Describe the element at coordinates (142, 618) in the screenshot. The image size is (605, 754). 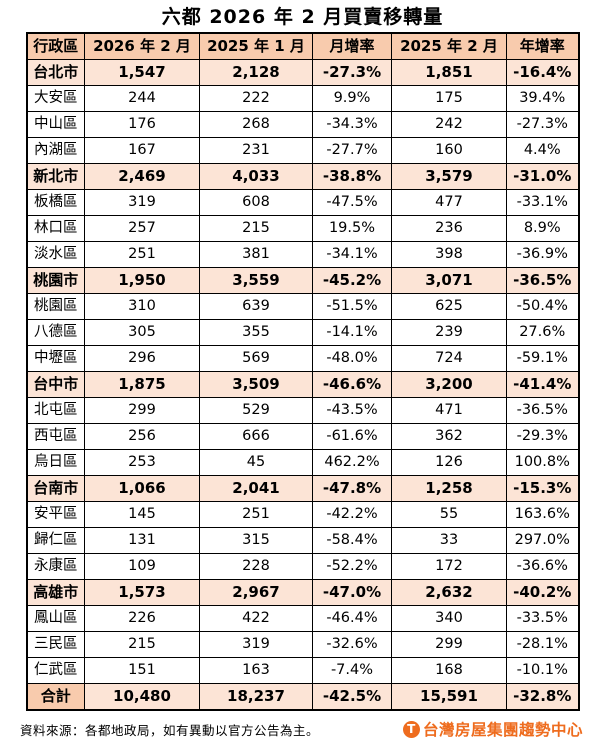
I see `value-cell: 226` at that location.